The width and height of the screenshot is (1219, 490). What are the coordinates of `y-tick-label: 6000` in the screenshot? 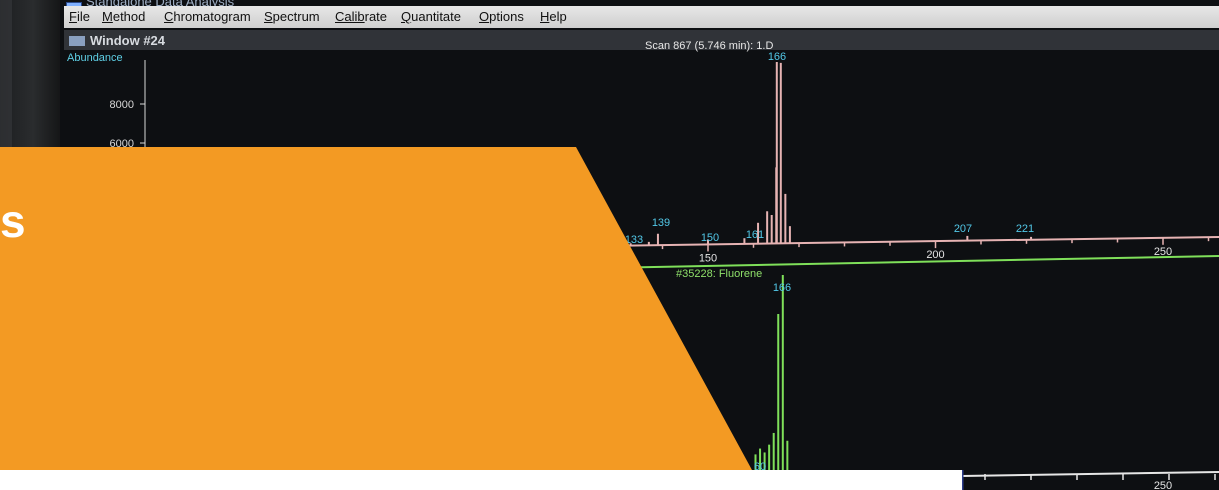 It's located at (122, 144).